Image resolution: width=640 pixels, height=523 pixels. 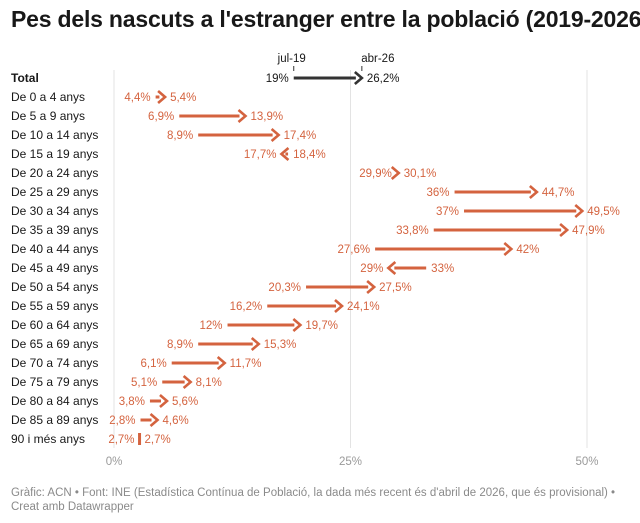 I want to click on end-value-label: 42%, so click(x=527, y=250).